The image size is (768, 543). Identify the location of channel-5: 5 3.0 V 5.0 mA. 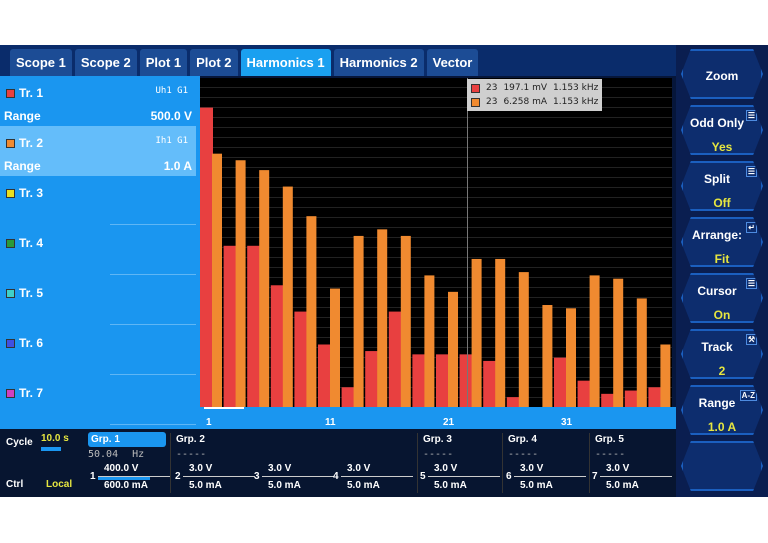
(460, 478).